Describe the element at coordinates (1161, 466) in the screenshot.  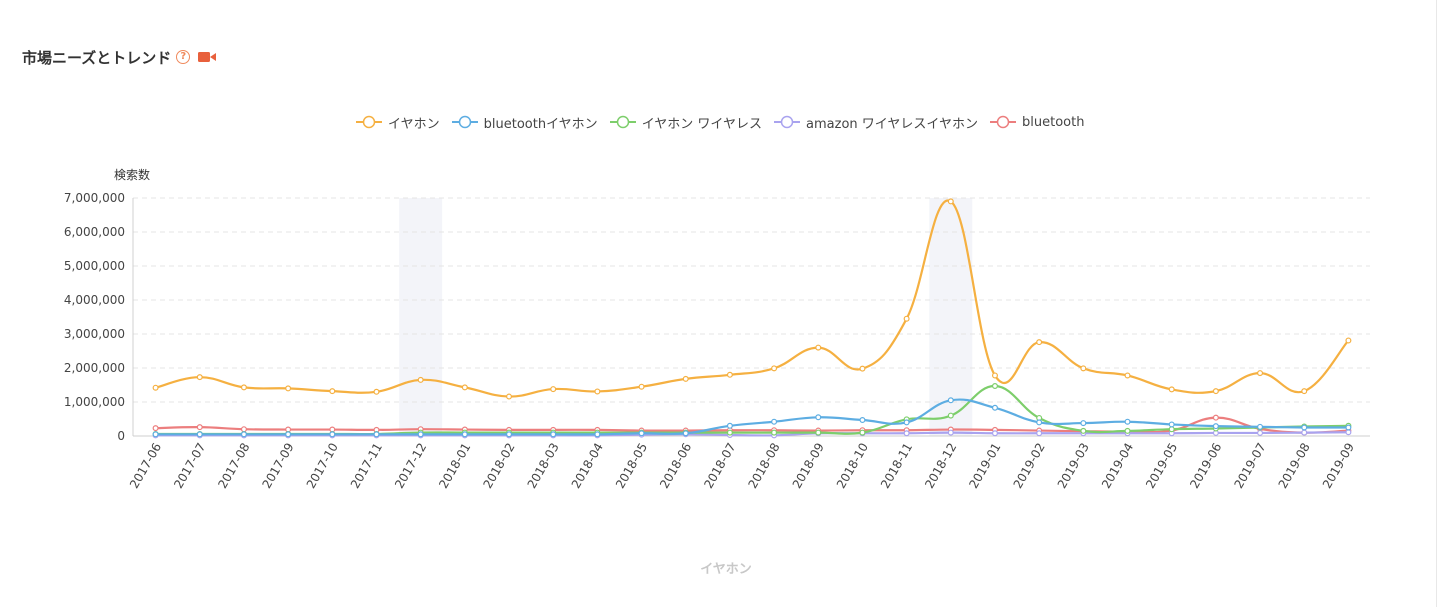
I see `x-tick-label: 2019-05` at that location.